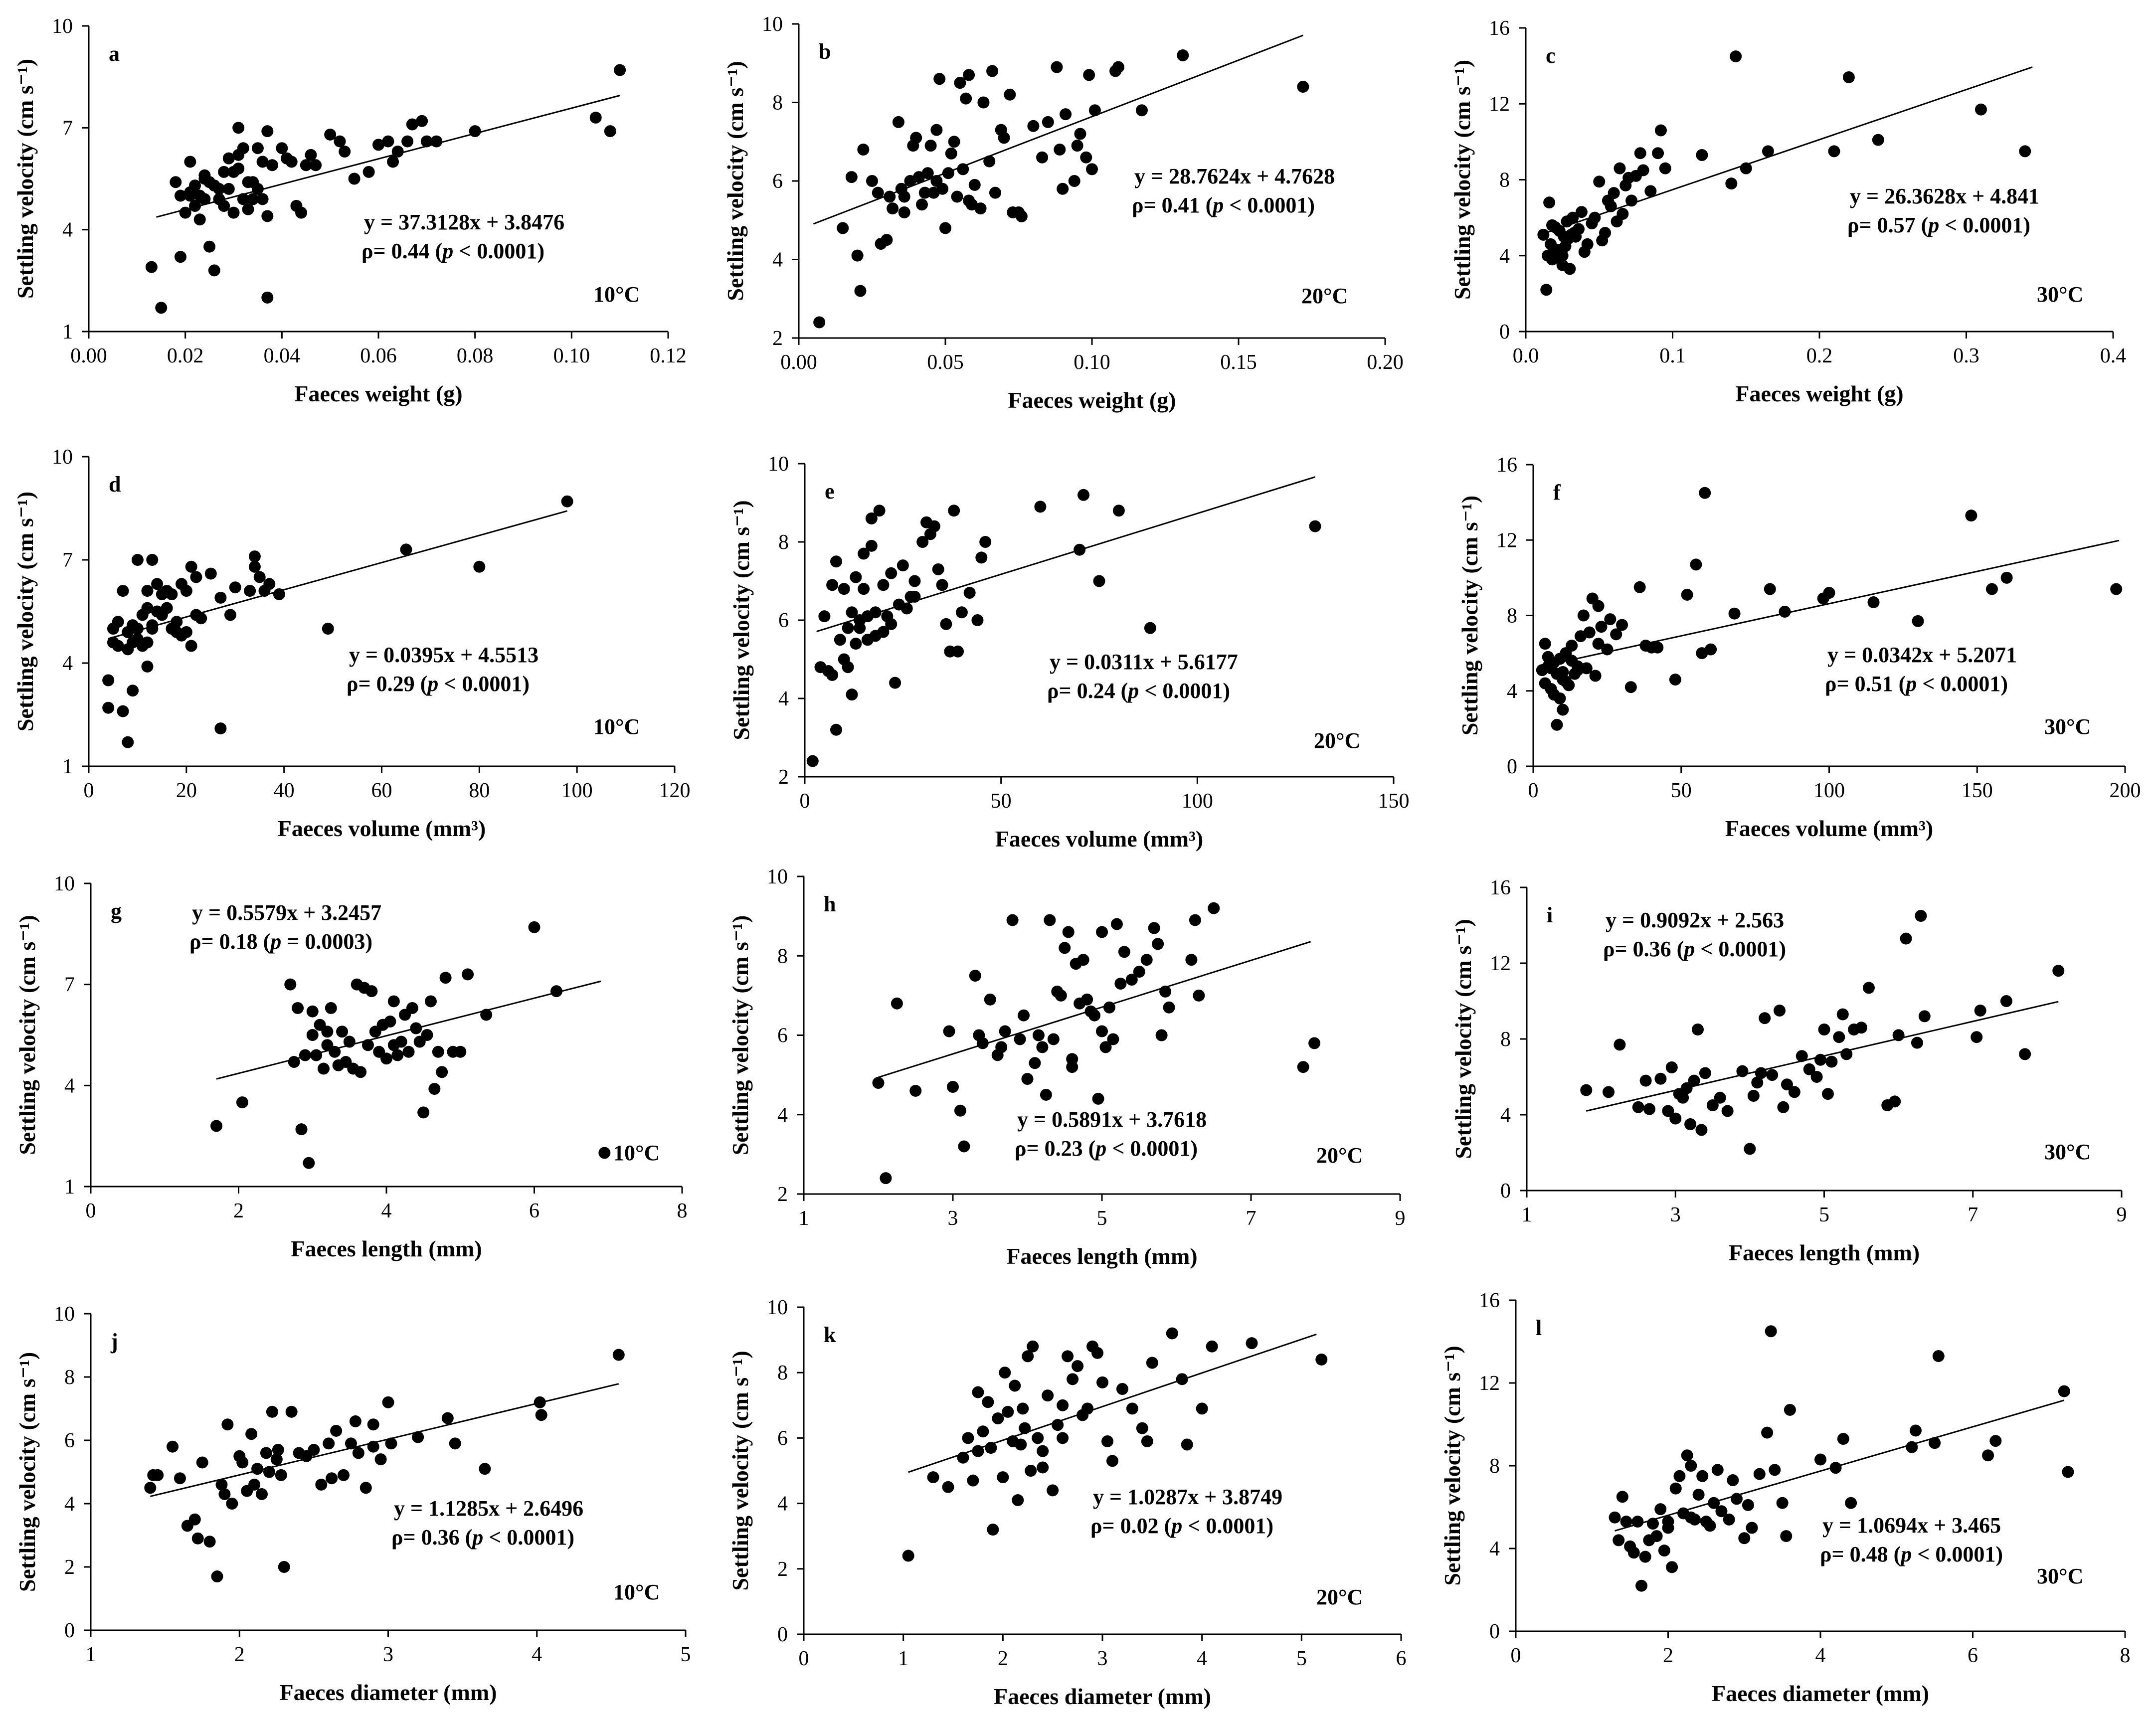  Describe the element at coordinates (69, 985) in the screenshot. I see `y-tick-label: 7` at that location.